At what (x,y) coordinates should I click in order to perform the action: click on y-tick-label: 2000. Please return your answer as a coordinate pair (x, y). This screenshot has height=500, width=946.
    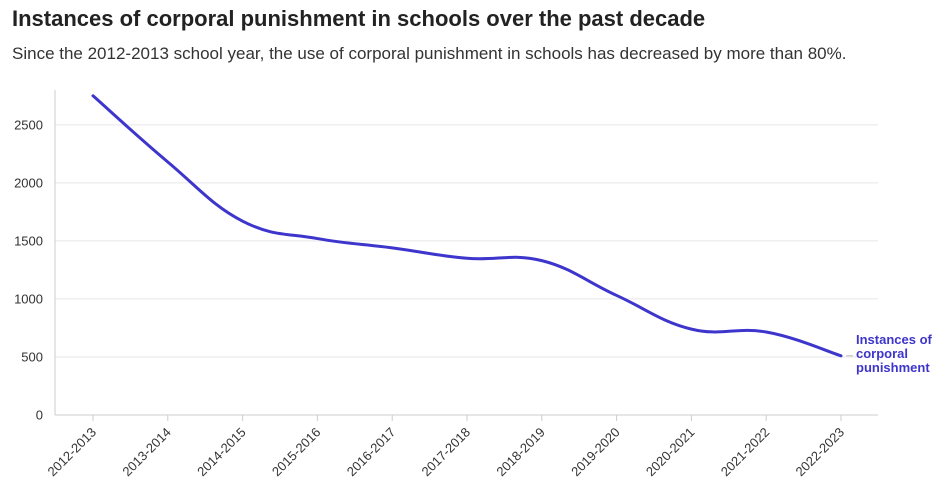
    Looking at the image, I should click on (28, 182).